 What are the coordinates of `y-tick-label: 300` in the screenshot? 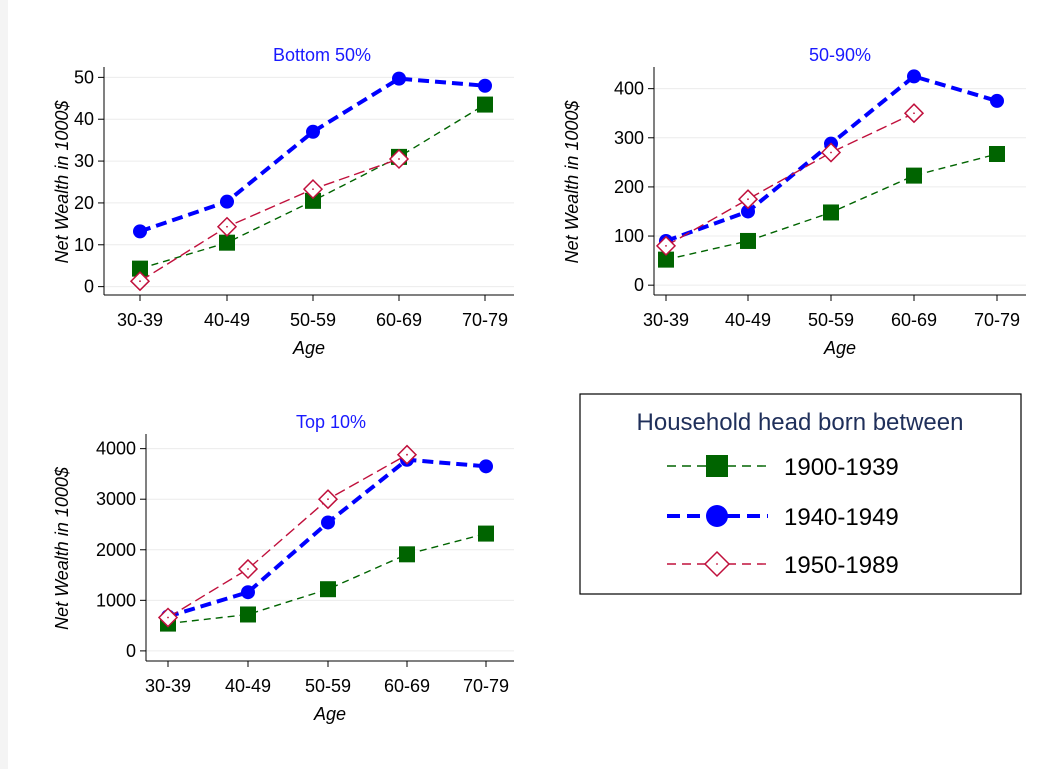 It's located at (629, 138).